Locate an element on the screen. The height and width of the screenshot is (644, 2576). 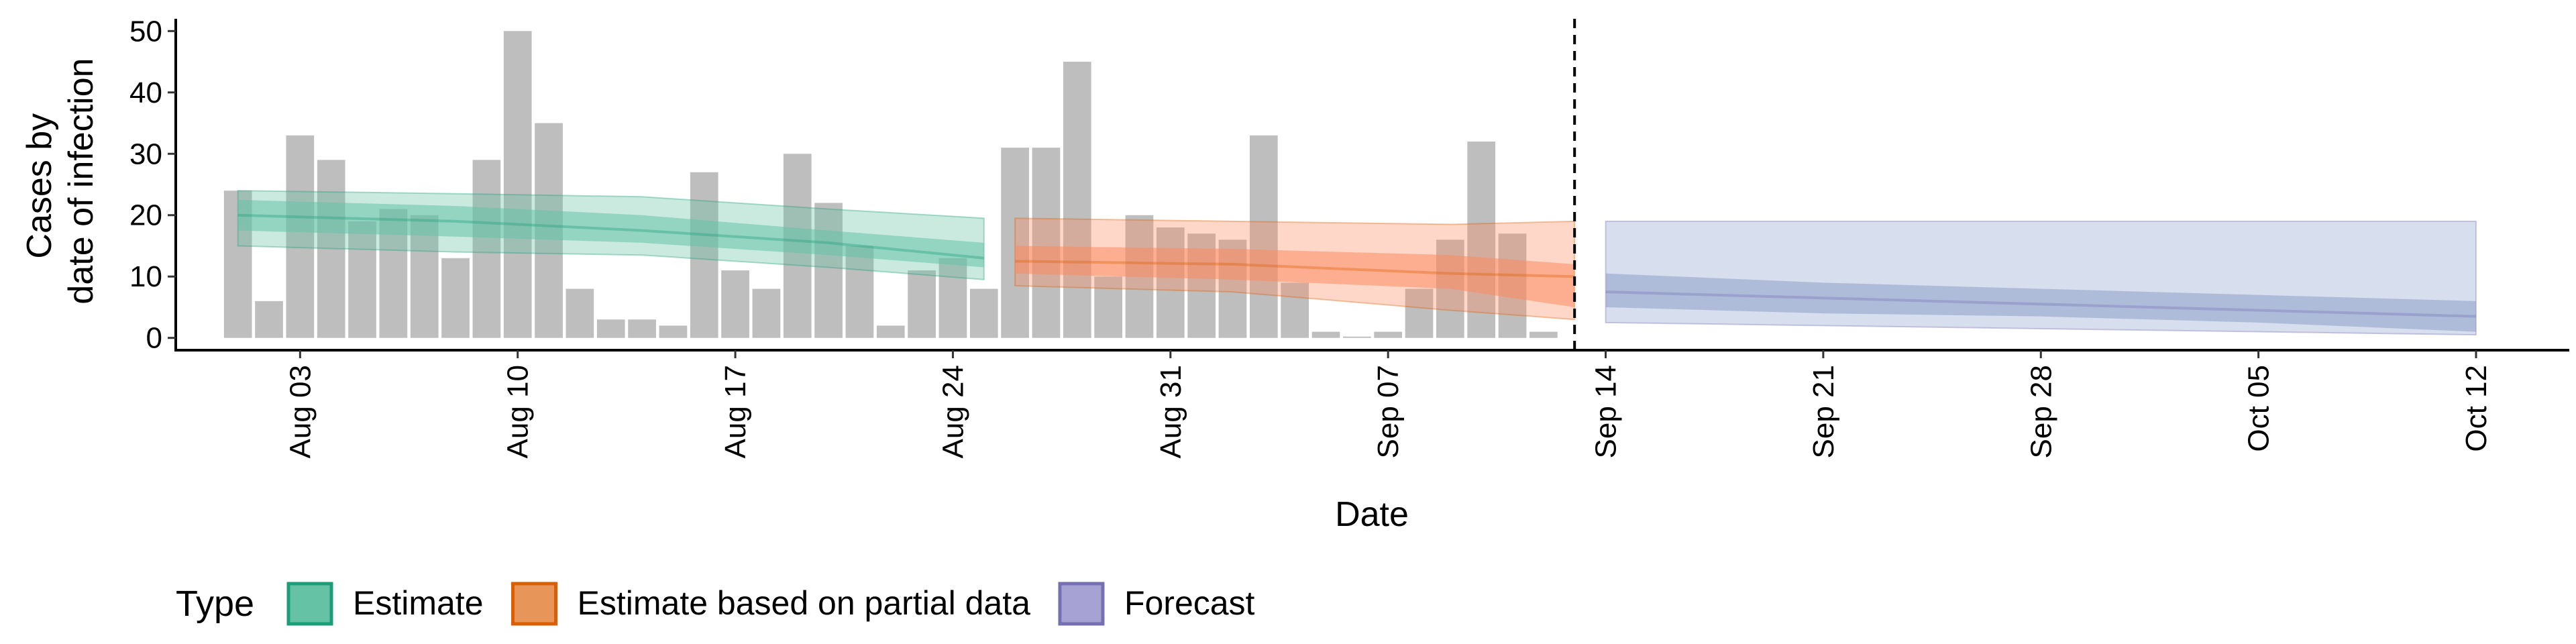
x-tick-label: Sep 14 is located at coordinates (1606, 411).